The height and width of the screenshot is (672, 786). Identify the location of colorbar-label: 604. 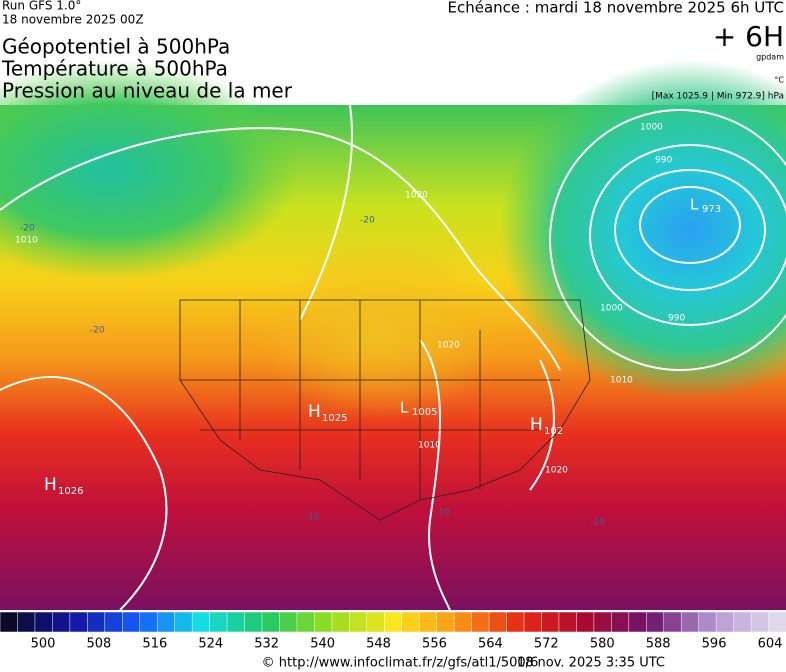
(770, 644).